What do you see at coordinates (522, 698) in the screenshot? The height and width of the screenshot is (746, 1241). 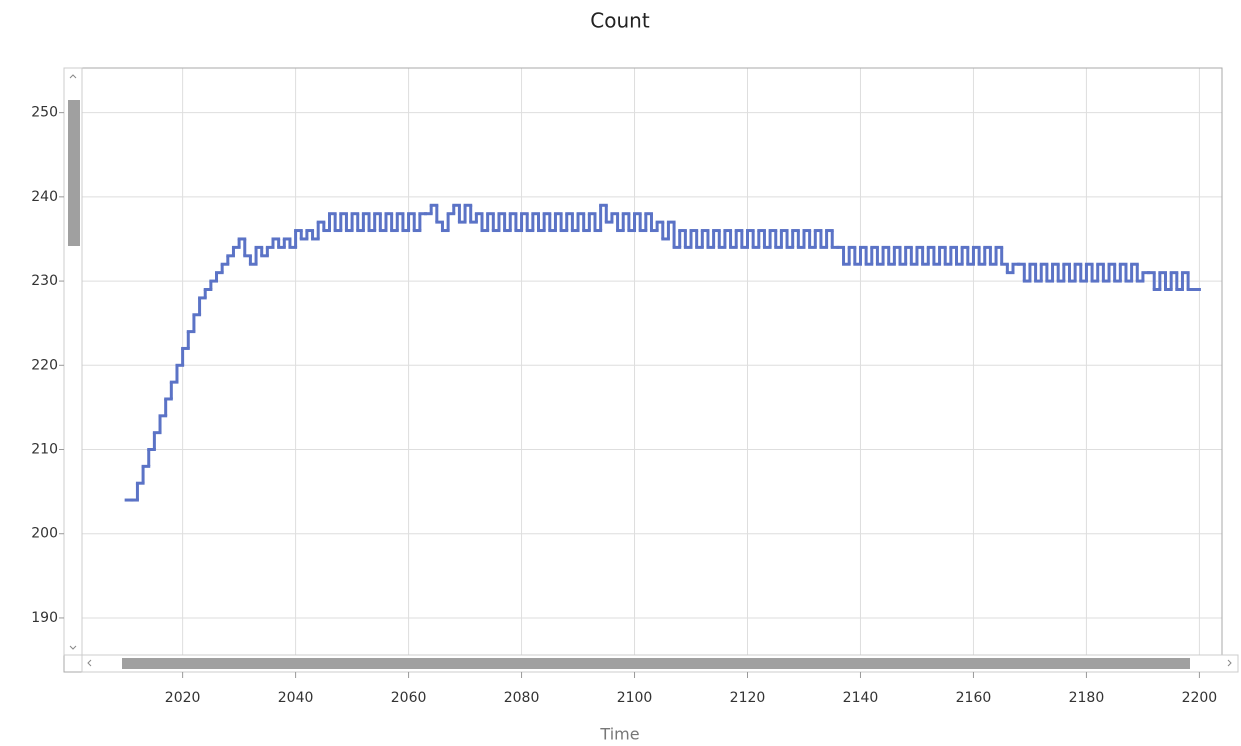 I see `x-tick-label: 2080` at bounding box center [522, 698].